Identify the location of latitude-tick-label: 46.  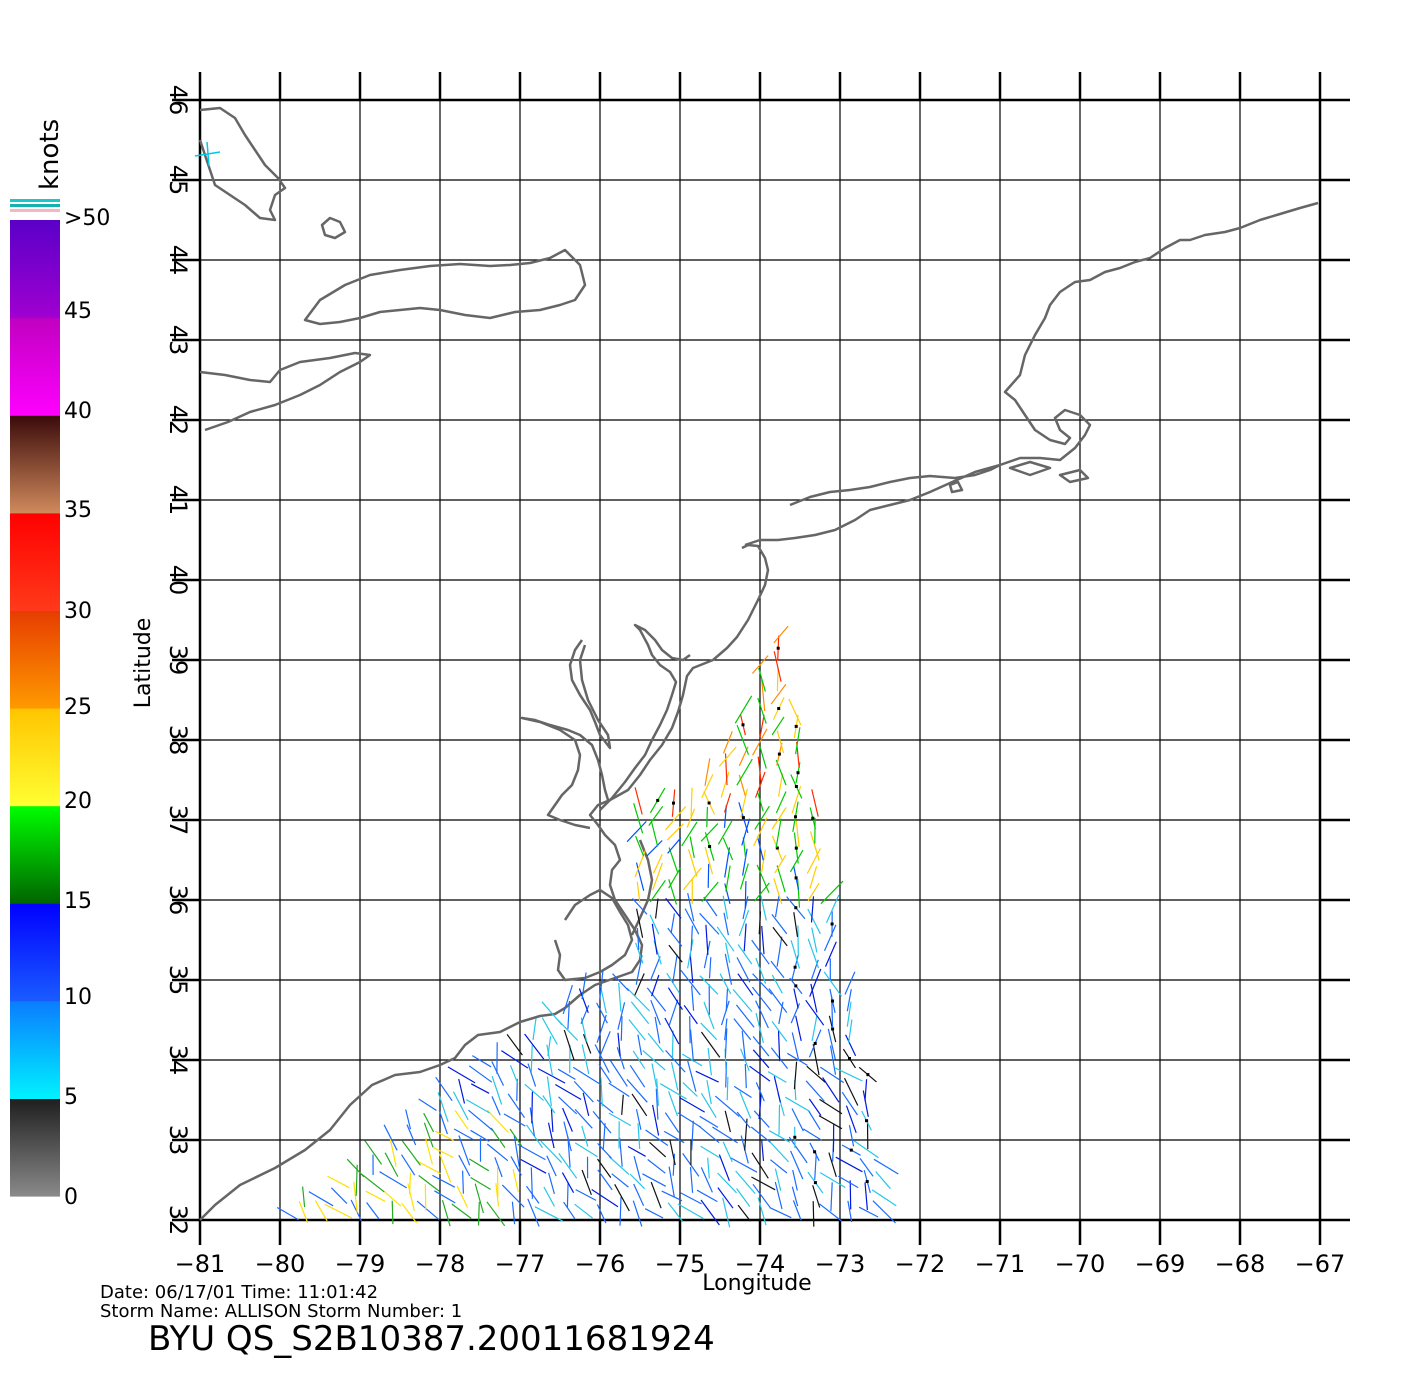
(178, 100).